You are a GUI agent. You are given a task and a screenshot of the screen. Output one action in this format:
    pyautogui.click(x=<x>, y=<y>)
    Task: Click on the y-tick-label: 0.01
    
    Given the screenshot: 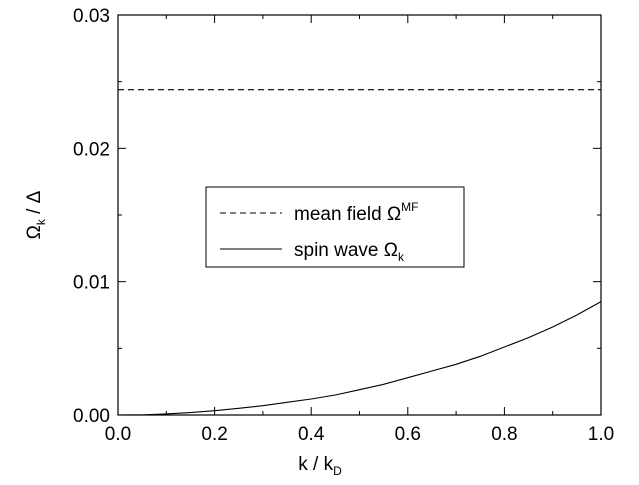 What is the action you would take?
    pyautogui.click(x=91, y=283)
    